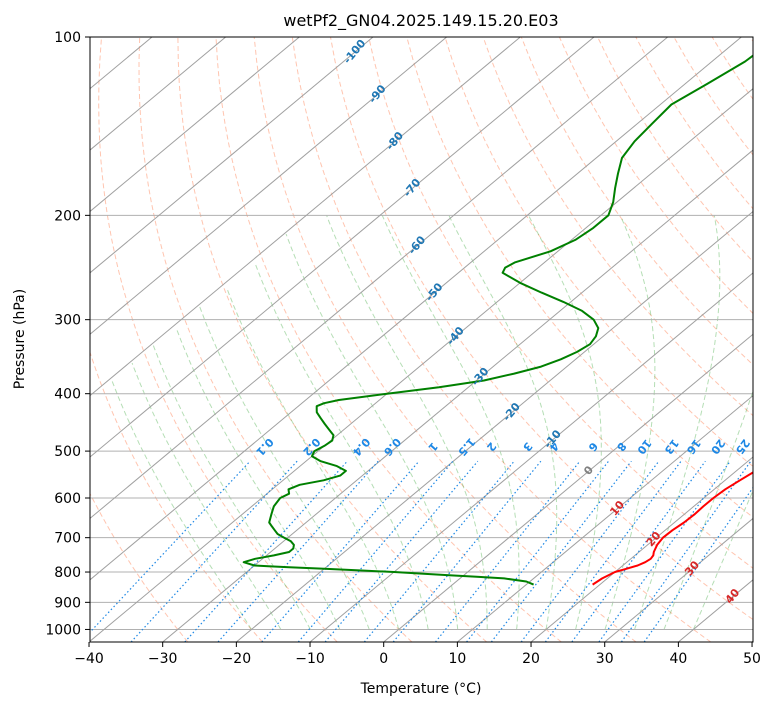 The image size is (775, 708). Describe the element at coordinates (457, 659) in the screenshot. I see `x-tick-label: 10` at that location.